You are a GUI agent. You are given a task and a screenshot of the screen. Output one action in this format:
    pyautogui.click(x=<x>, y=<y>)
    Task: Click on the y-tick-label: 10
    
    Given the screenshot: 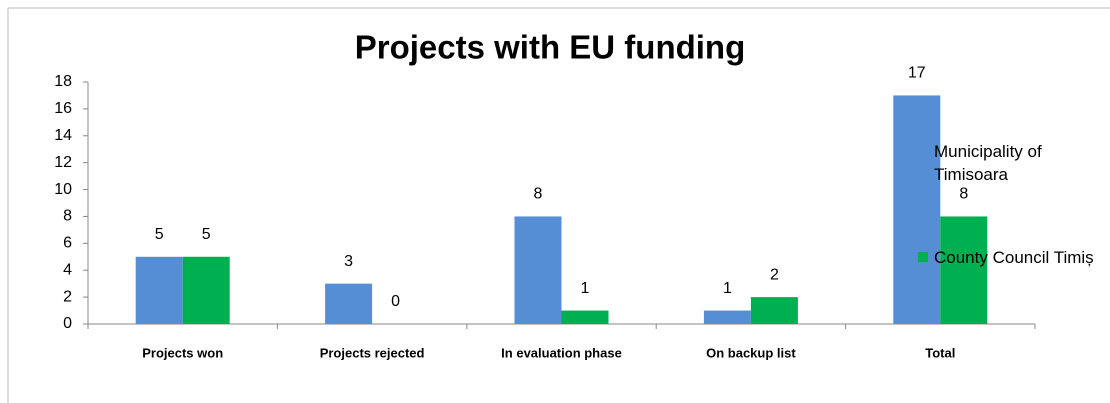 What is the action you would take?
    pyautogui.click(x=63, y=189)
    